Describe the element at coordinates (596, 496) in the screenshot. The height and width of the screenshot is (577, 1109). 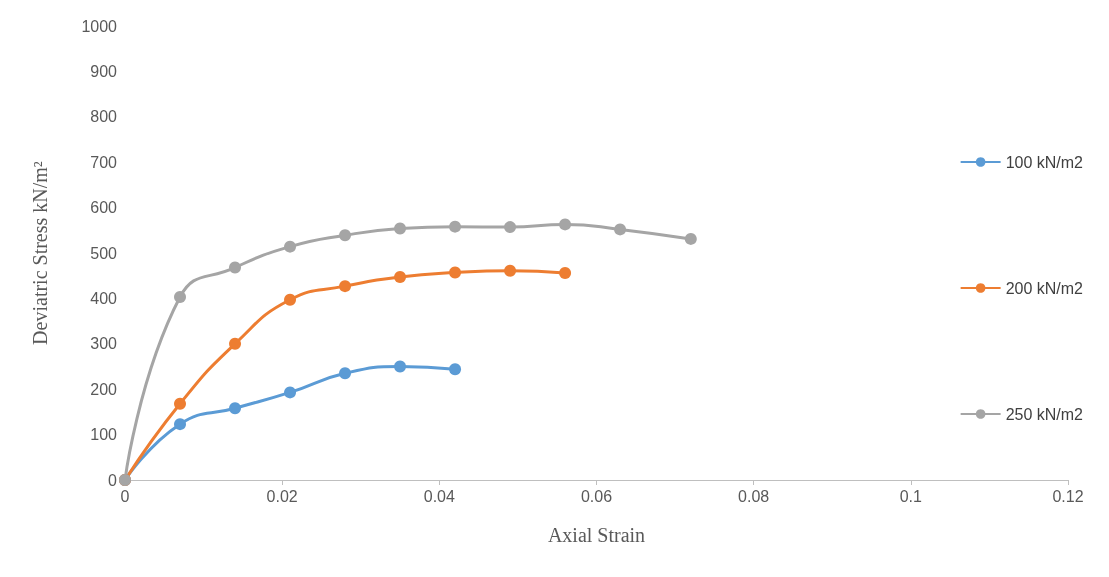
I see `x-tick-label: 0.06` at that location.